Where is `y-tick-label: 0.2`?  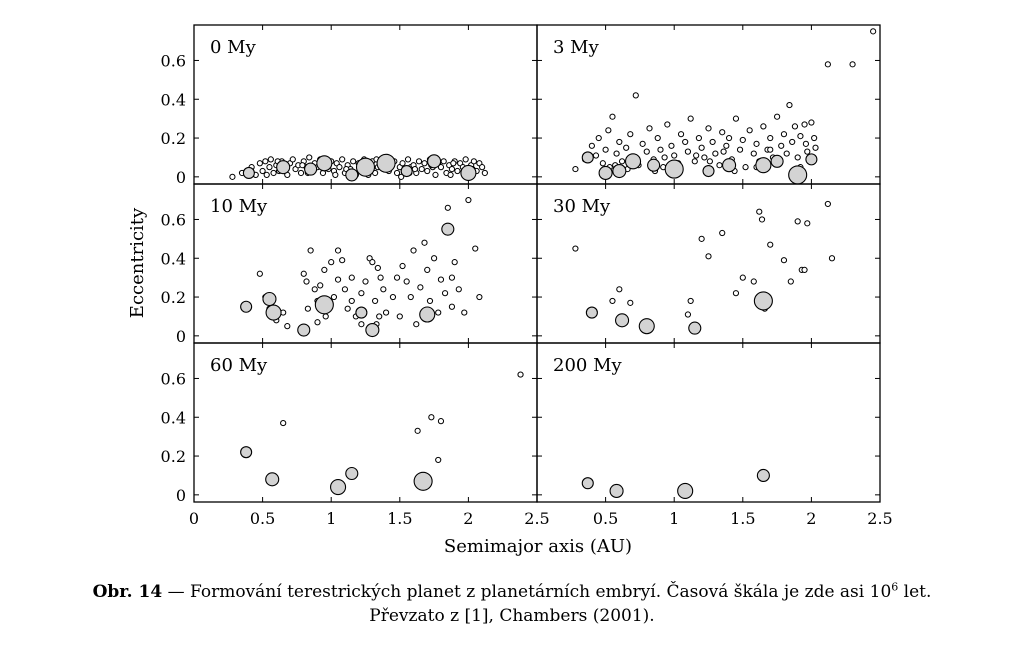 y-tick-label: 0.2 is located at coordinates (173, 297).